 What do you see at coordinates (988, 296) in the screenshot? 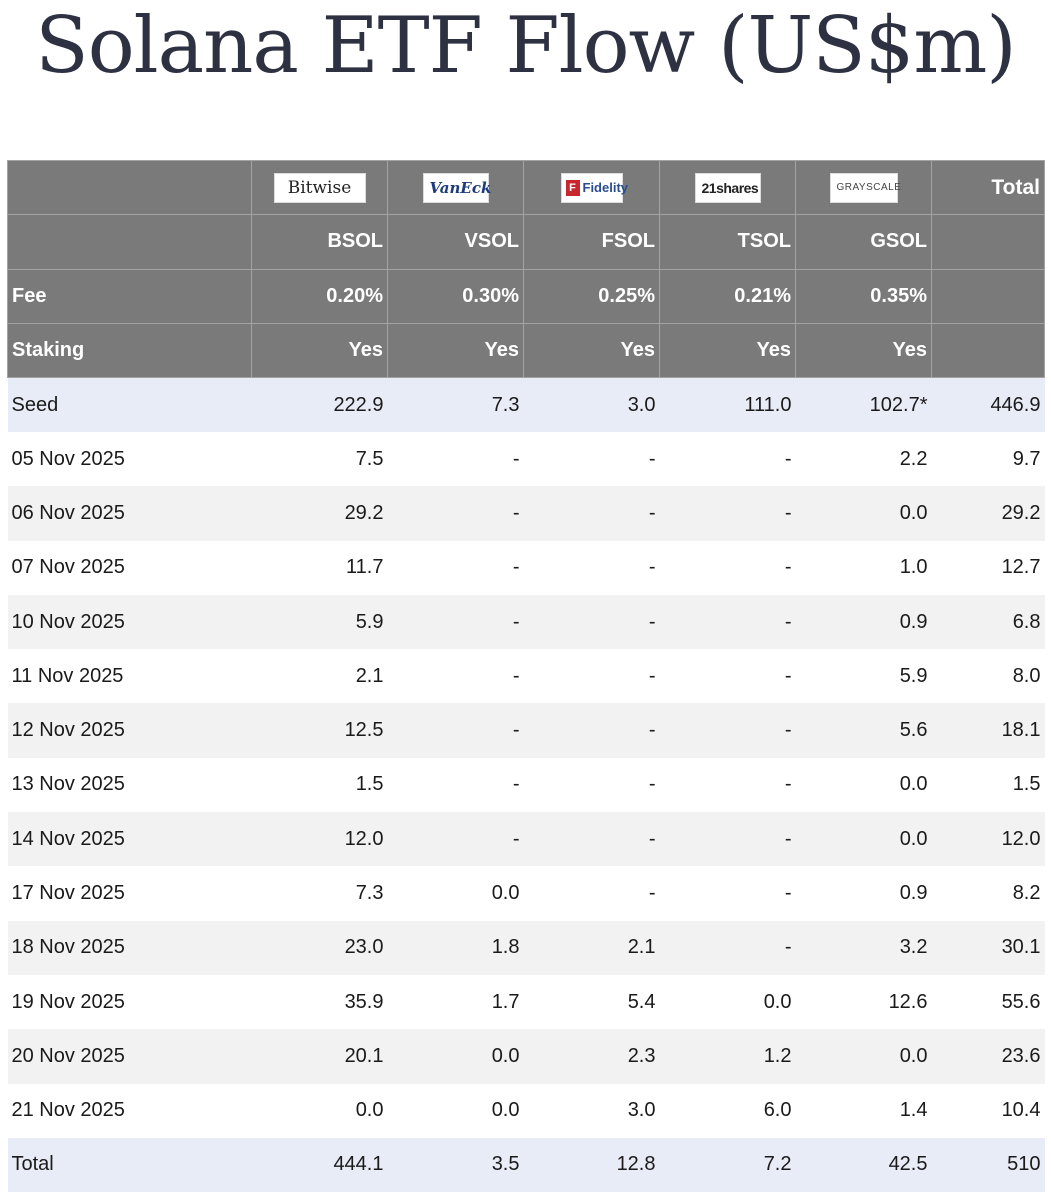
I see `fee-total-cell` at bounding box center [988, 296].